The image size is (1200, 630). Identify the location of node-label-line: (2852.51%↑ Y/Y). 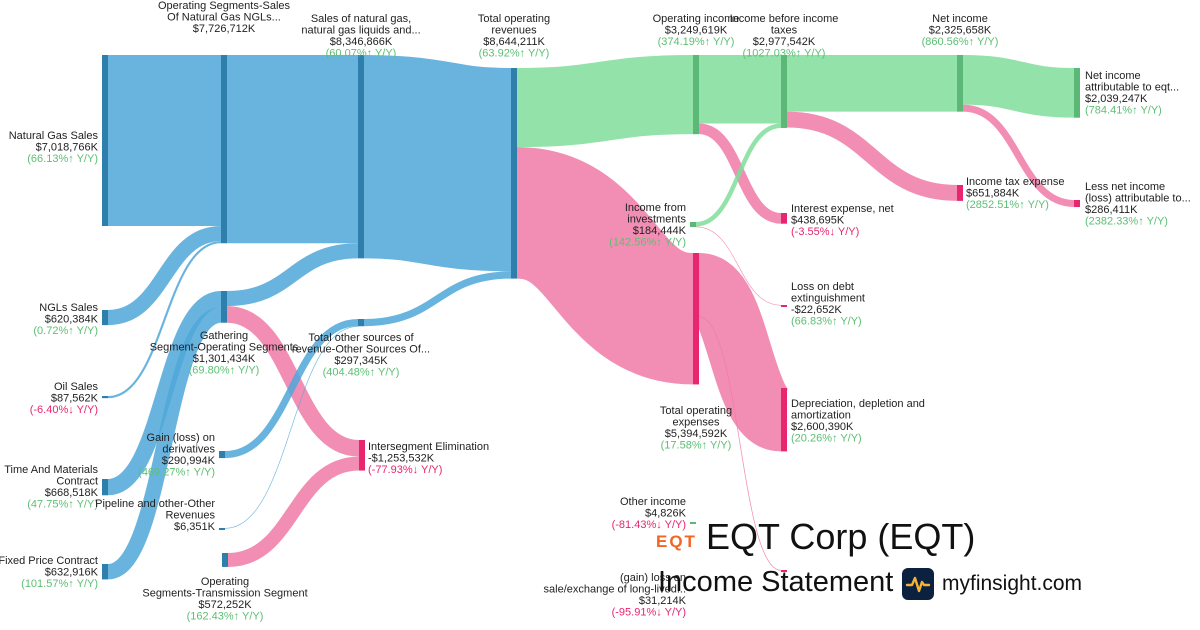
(1007, 205).